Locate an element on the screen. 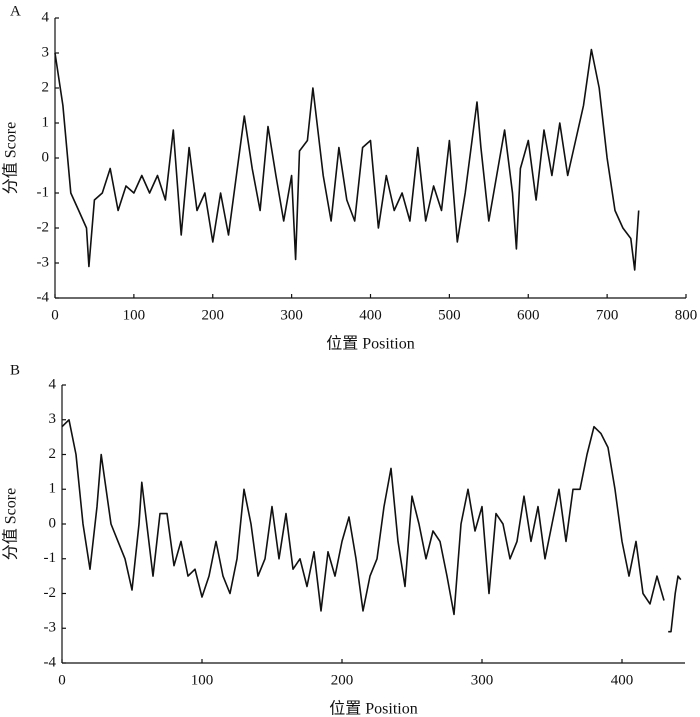 Image resolution: width=700 pixels, height=717 pixels. x-tick-label: 500 is located at coordinates (449, 315).